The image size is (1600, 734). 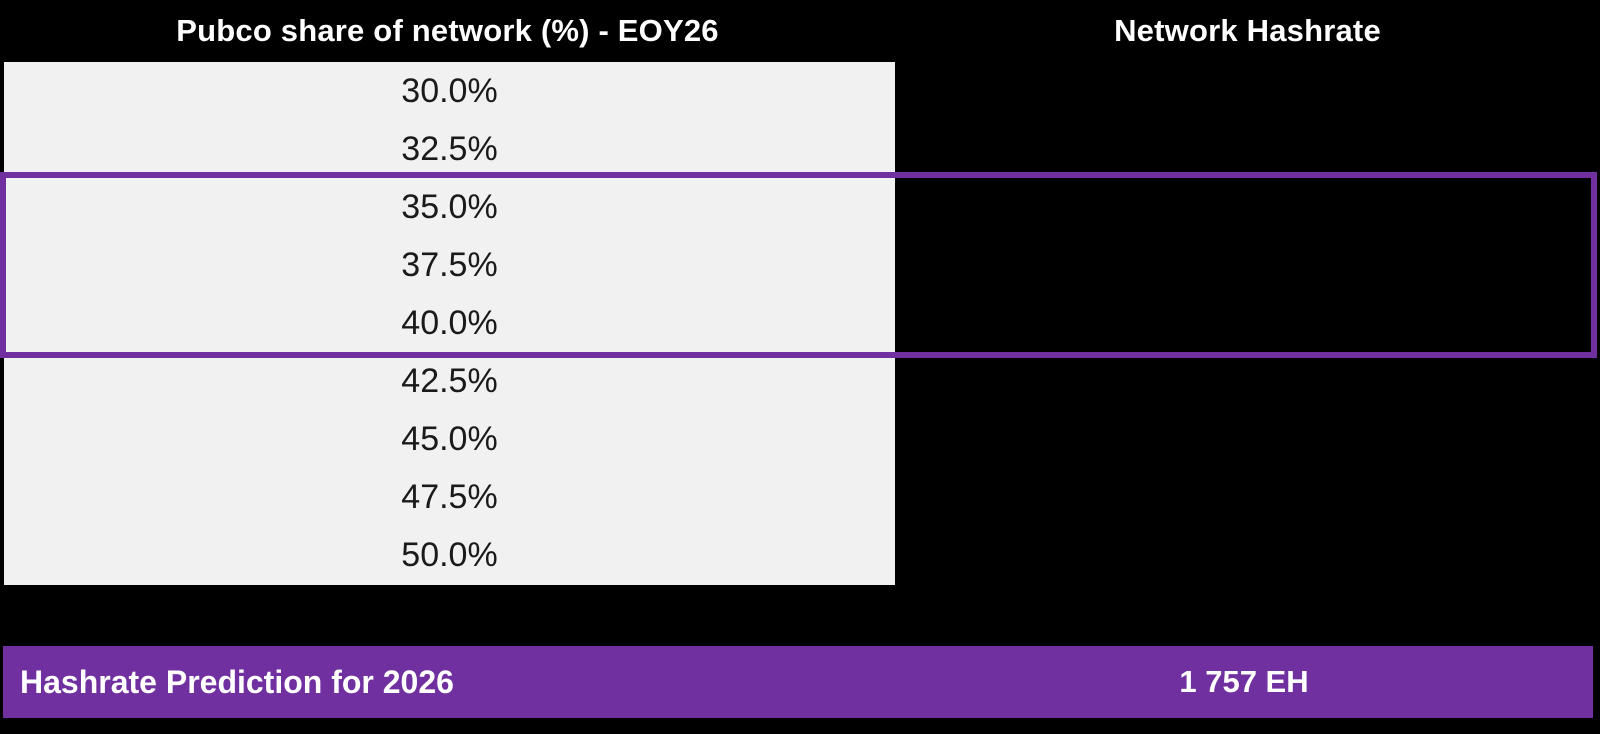 I want to click on share-cell: 45.0%, so click(x=449, y=439).